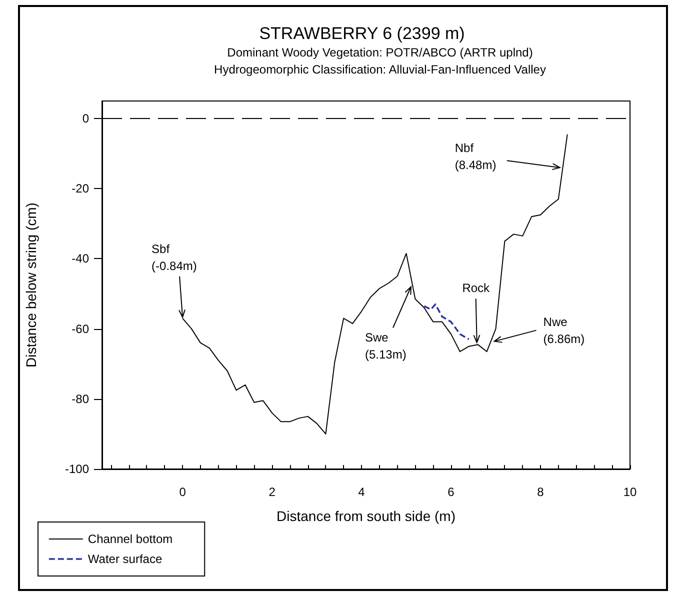 Image resolution: width=685 pixels, height=592 pixels. What do you see at coordinates (81, 399) in the screenshot?
I see `y-tick-label: -80` at bounding box center [81, 399].